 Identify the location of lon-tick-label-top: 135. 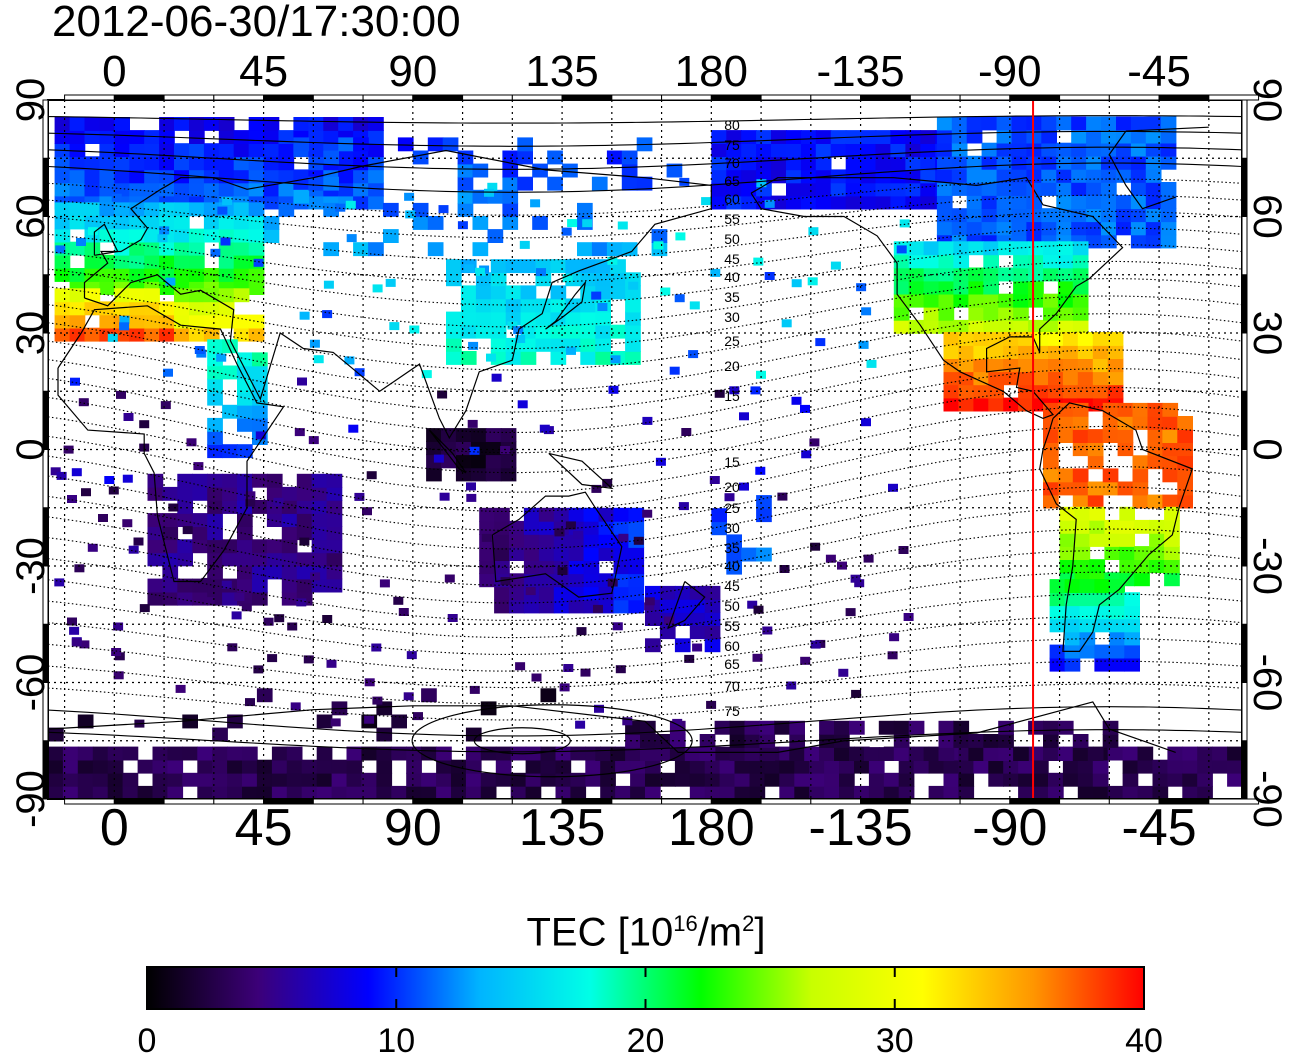
(561, 71).